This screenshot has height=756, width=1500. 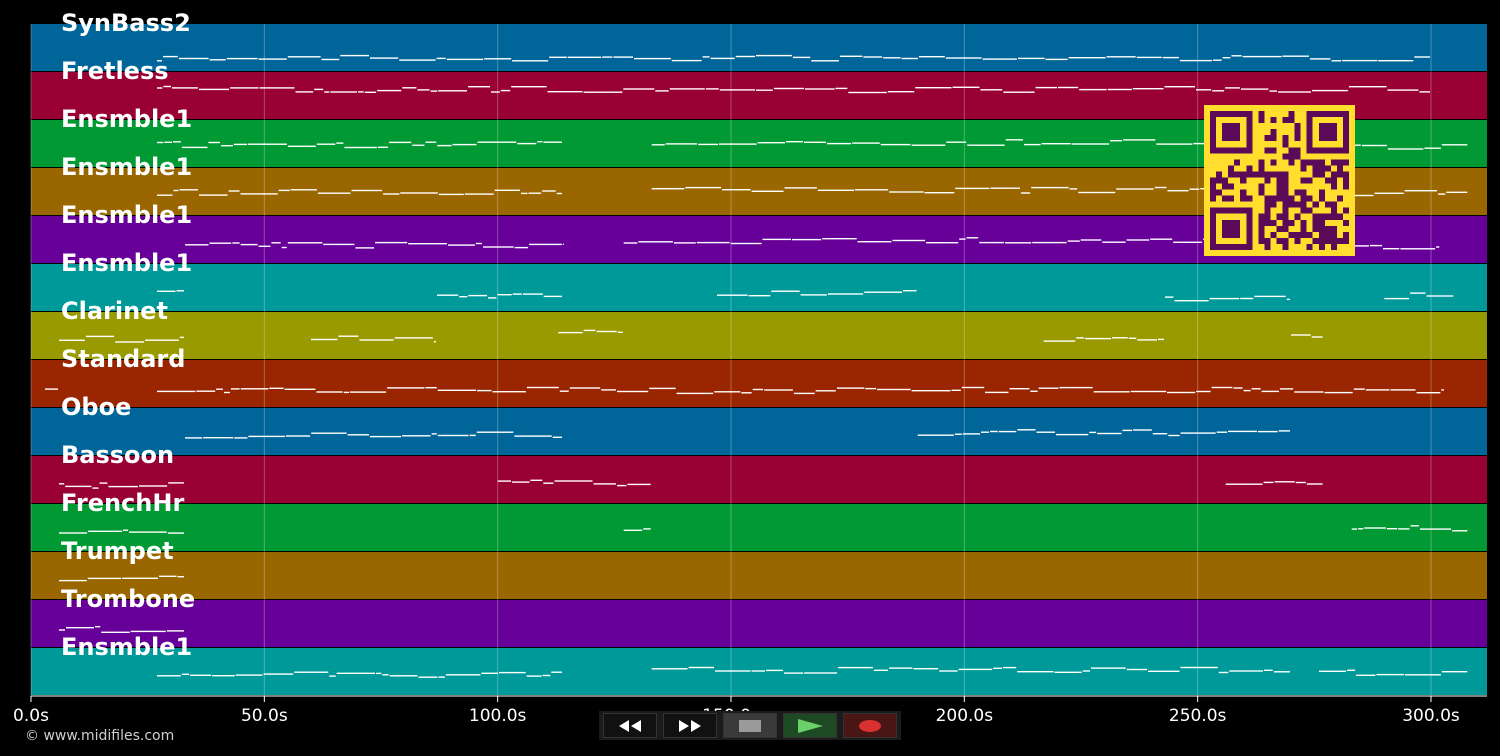 I want to click on track-label: Standard, so click(x=123, y=359).